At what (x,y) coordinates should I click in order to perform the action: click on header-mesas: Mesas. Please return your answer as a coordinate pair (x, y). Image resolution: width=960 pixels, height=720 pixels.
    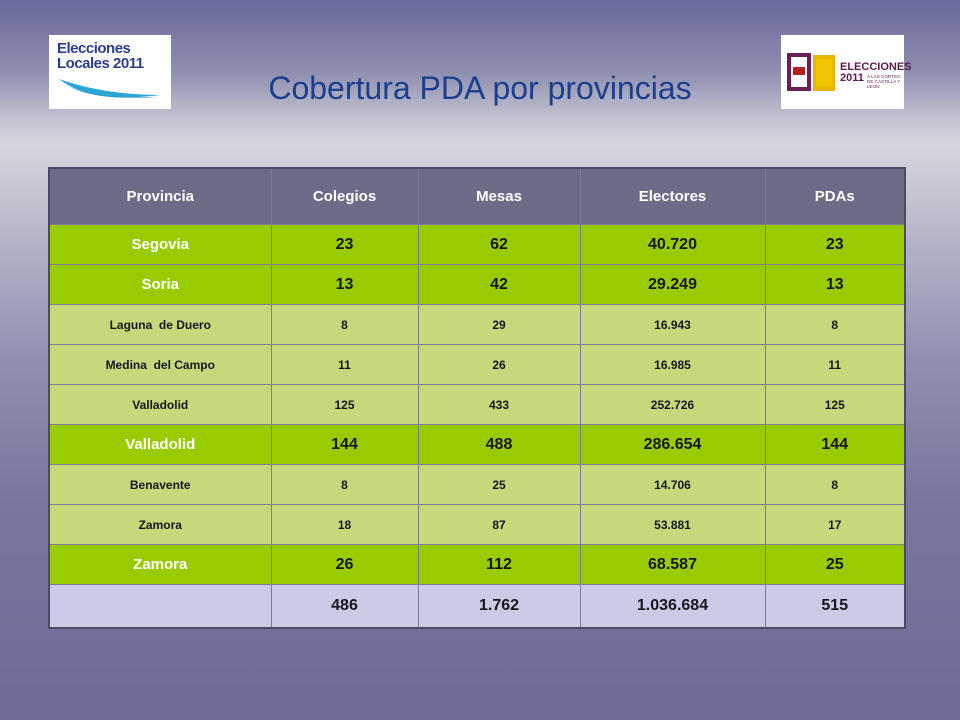
    Looking at the image, I should click on (499, 196).